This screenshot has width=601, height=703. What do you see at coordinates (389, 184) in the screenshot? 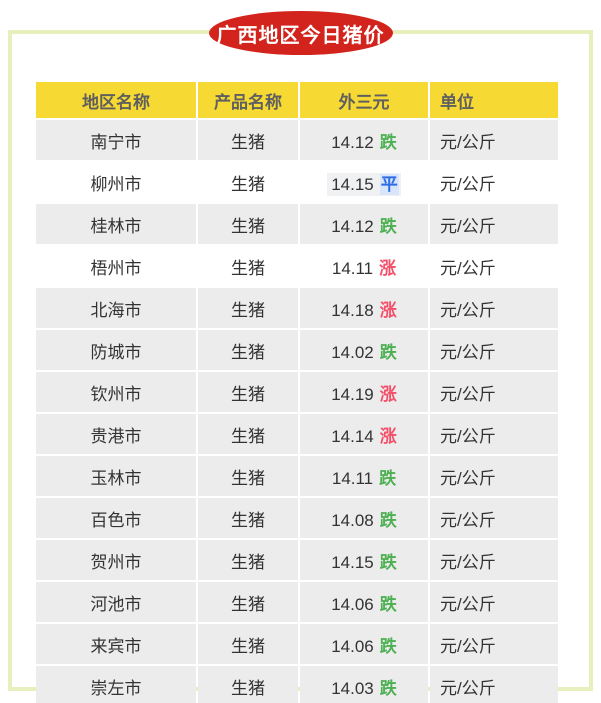
I see `trend-indicator-flat: 平` at bounding box center [389, 184].